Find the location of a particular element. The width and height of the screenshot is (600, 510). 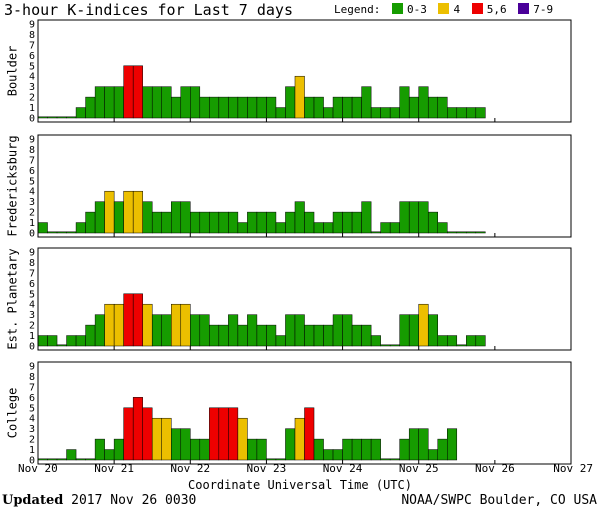

y-tick-label: 7 is located at coordinates (32, 45).